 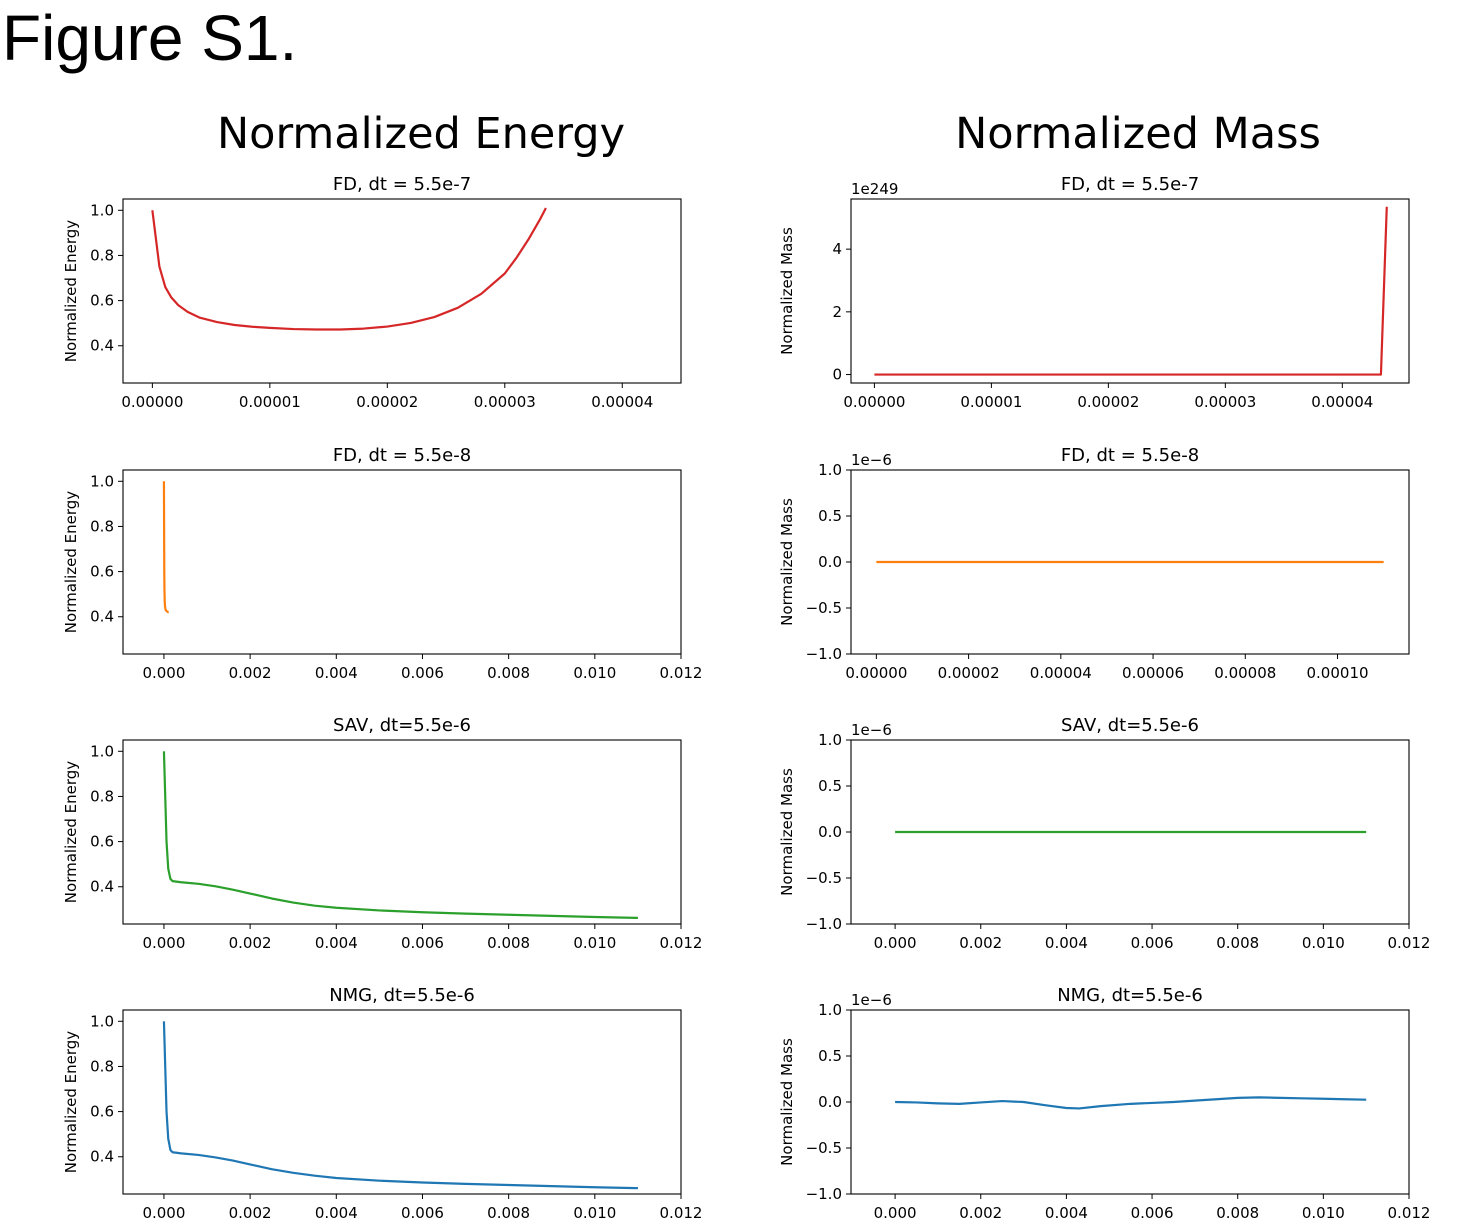 I want to click on panel-4-x-tick-label: 0.004, so click(x=336, y=1213).